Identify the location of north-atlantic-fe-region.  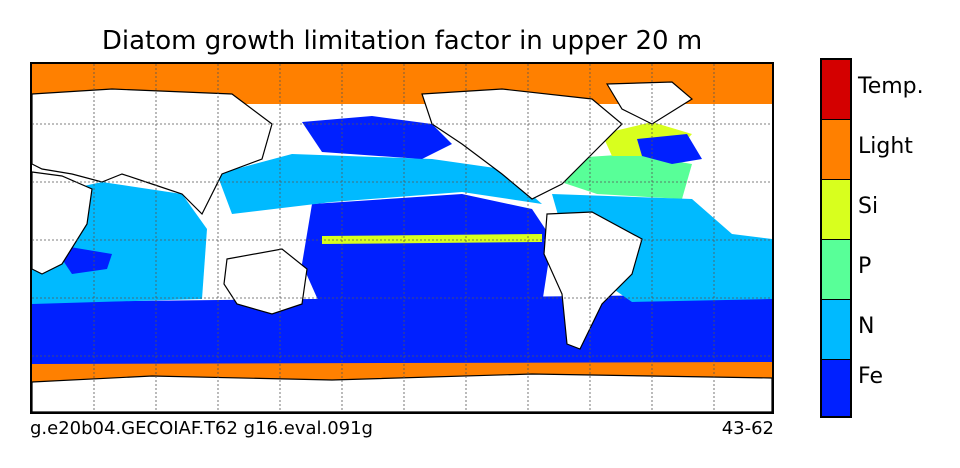
(669, 149).